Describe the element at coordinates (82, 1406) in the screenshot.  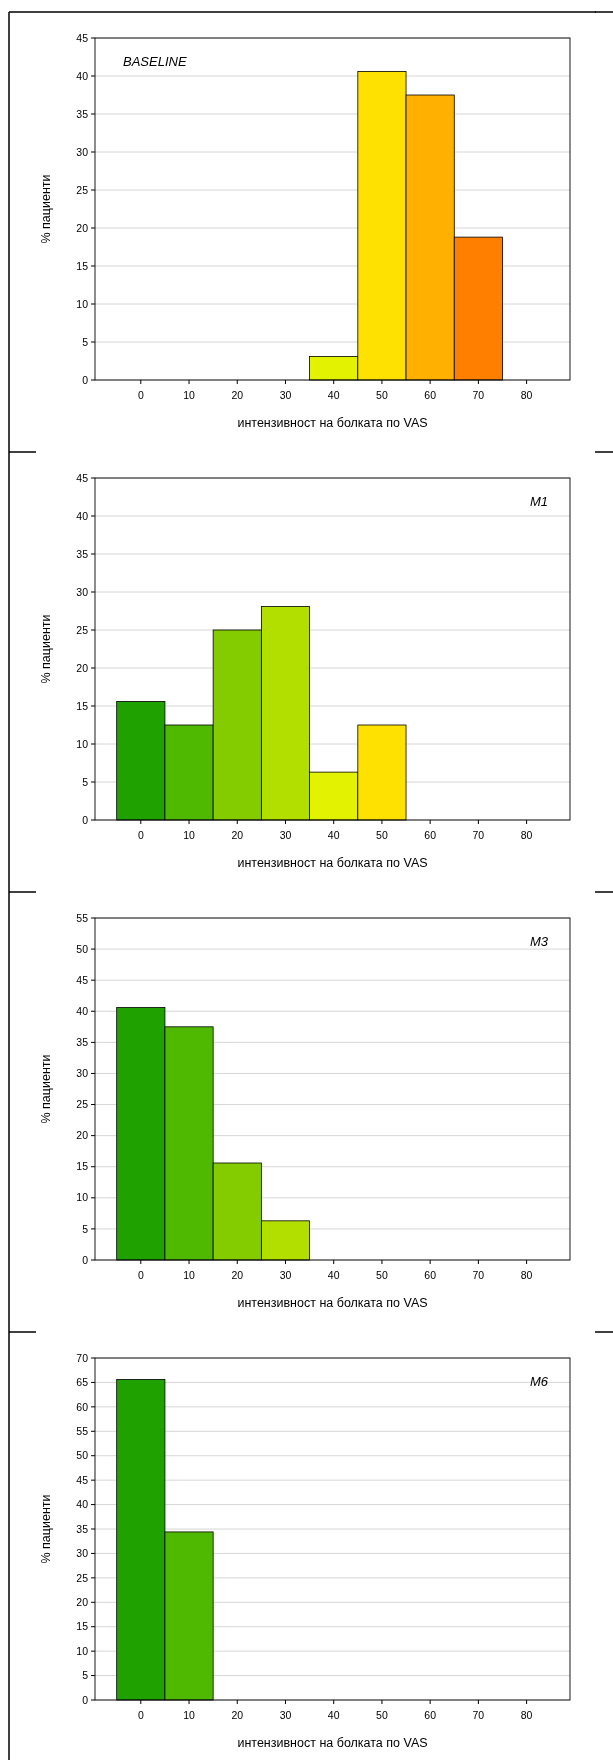
I see `y-tick-label: 60` at that location.